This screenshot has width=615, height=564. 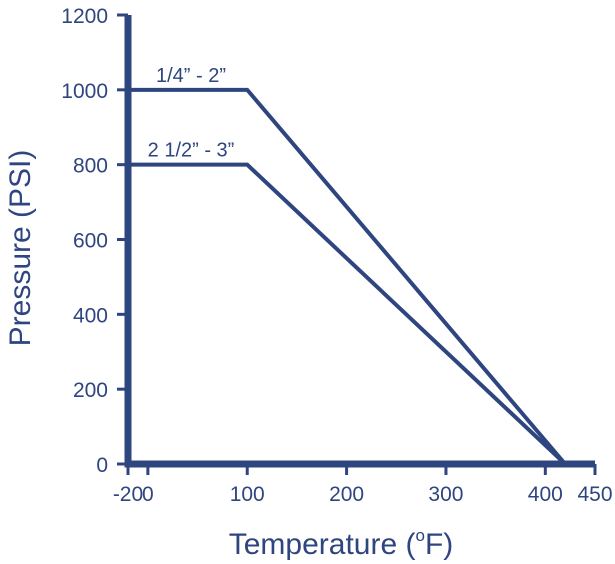 What do you see at coordinates (346, 494) in the screenshot?
I see `x-tick-label: 200` at bounding box center [346, 494].